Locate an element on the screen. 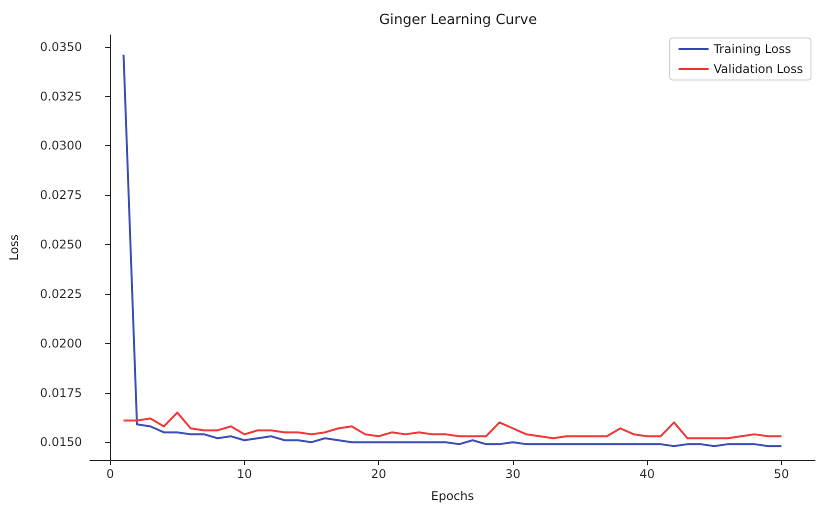  chart-title: Ginger Learning Curve is located at coordinates (458, 20).